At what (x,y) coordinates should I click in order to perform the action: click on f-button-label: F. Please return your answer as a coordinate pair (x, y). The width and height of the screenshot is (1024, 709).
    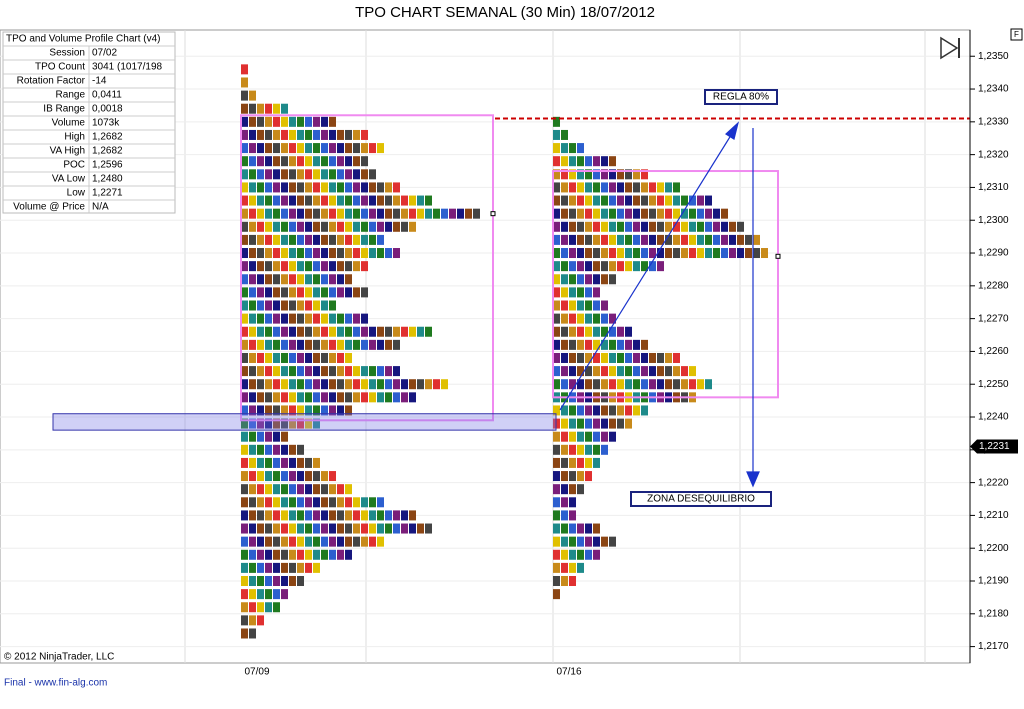
    Looking at the image, I should click on (1016, 34).